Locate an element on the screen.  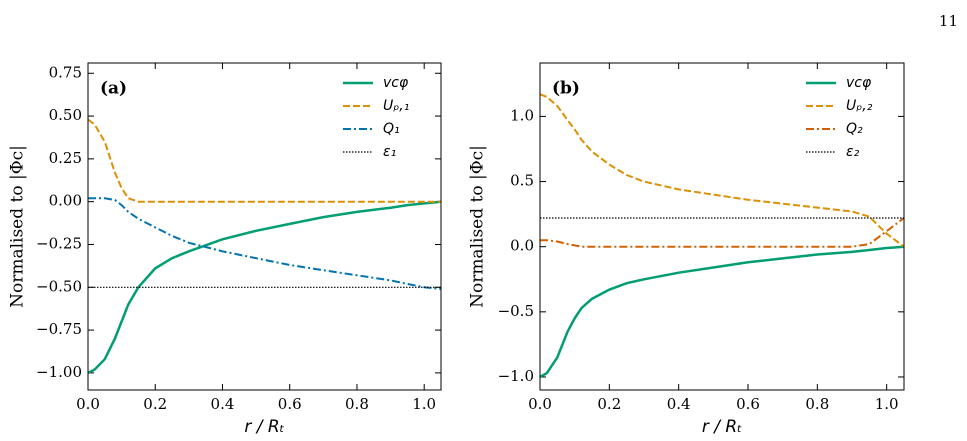
y-tick-label: 0.0 is located at coordinates (522, 246).